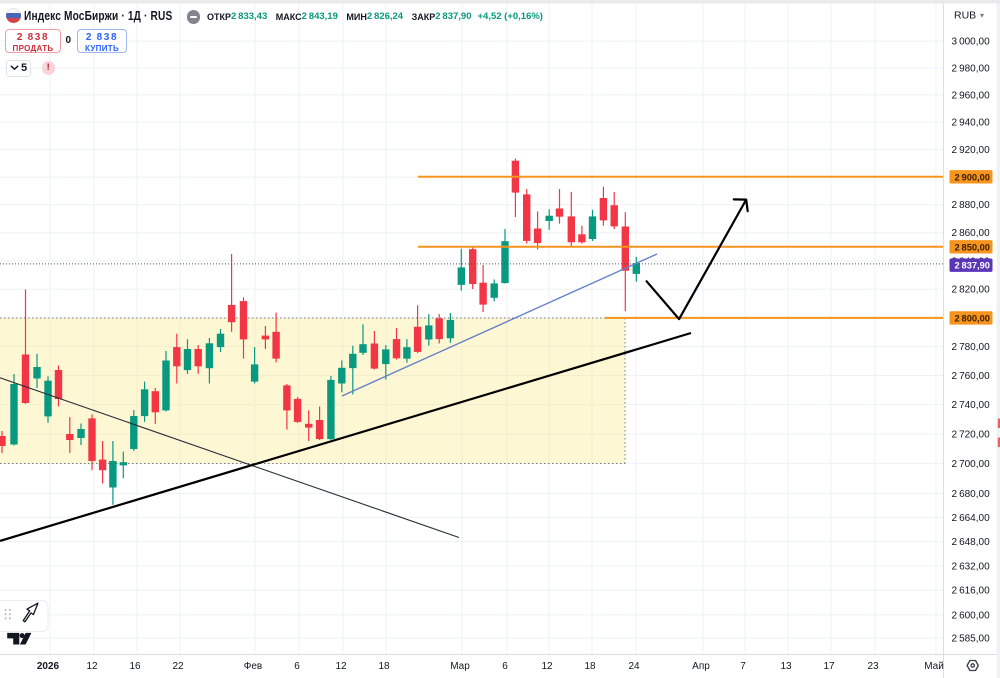  I want to click on svg-text: RUB, so click(965, 16).